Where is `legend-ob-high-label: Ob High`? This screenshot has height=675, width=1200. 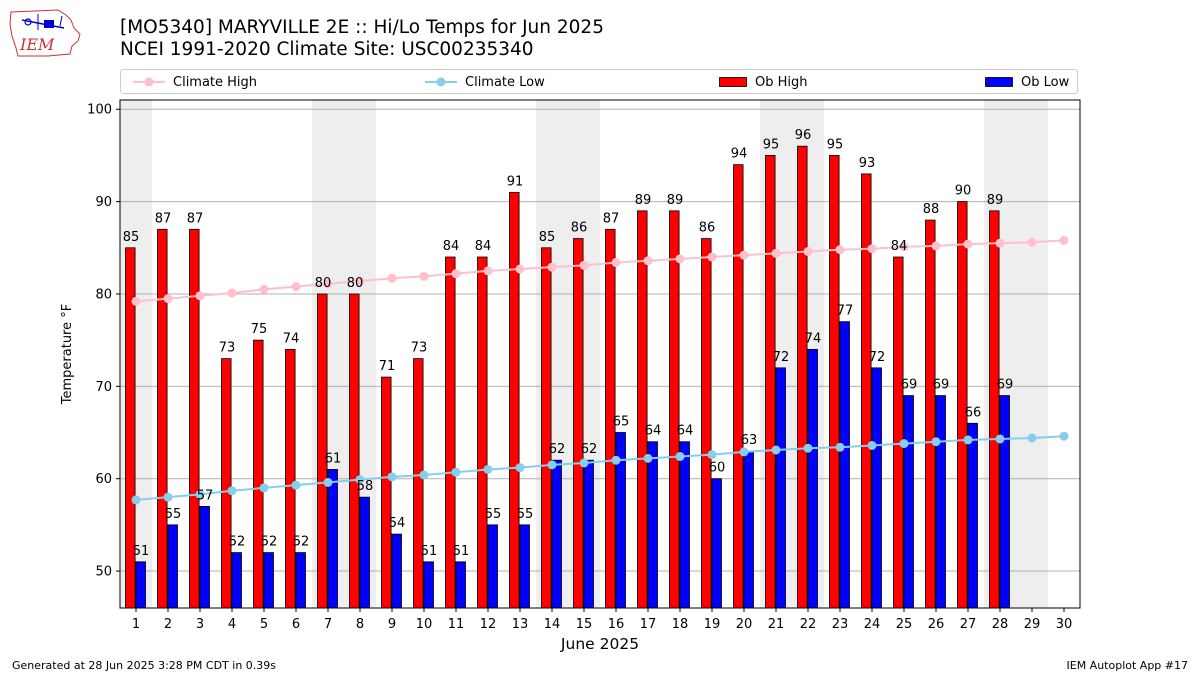
legend-ob-high-label: Ob High is located at coordinates (781, 82).